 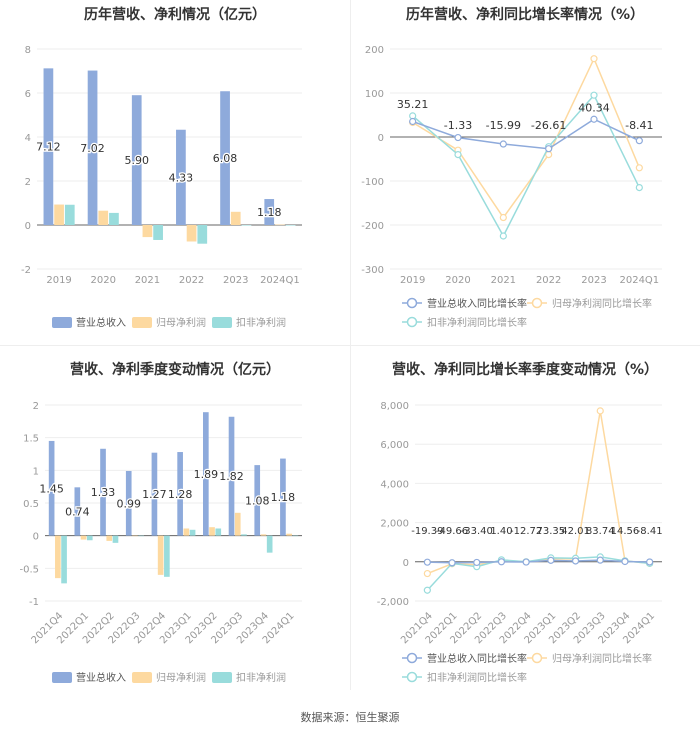 What do you see at coordinates (28, 50) in the screenshot?
I see `y-tick-label: 8` at bounding box center [28, 50].